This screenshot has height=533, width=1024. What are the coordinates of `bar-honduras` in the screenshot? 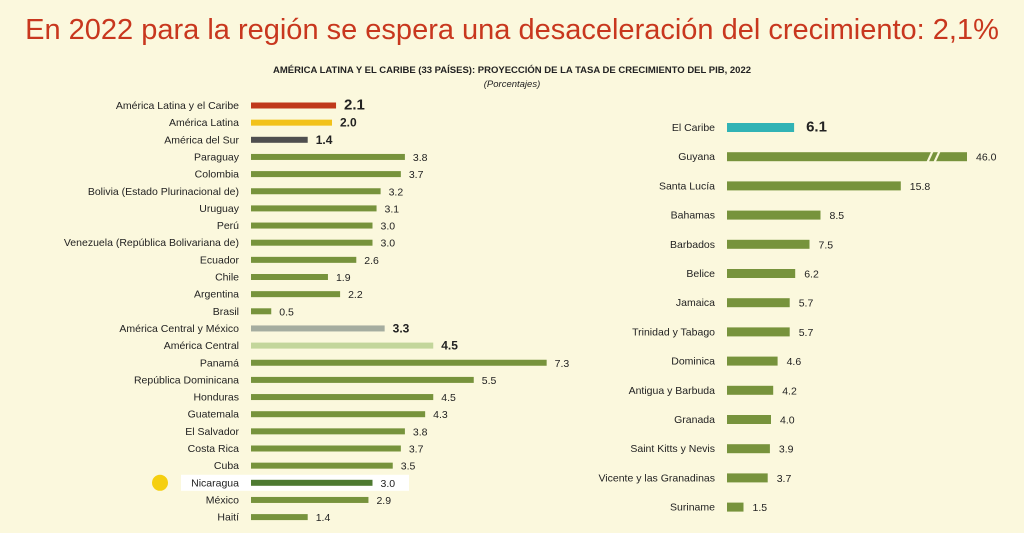 It's located at (342, 397).